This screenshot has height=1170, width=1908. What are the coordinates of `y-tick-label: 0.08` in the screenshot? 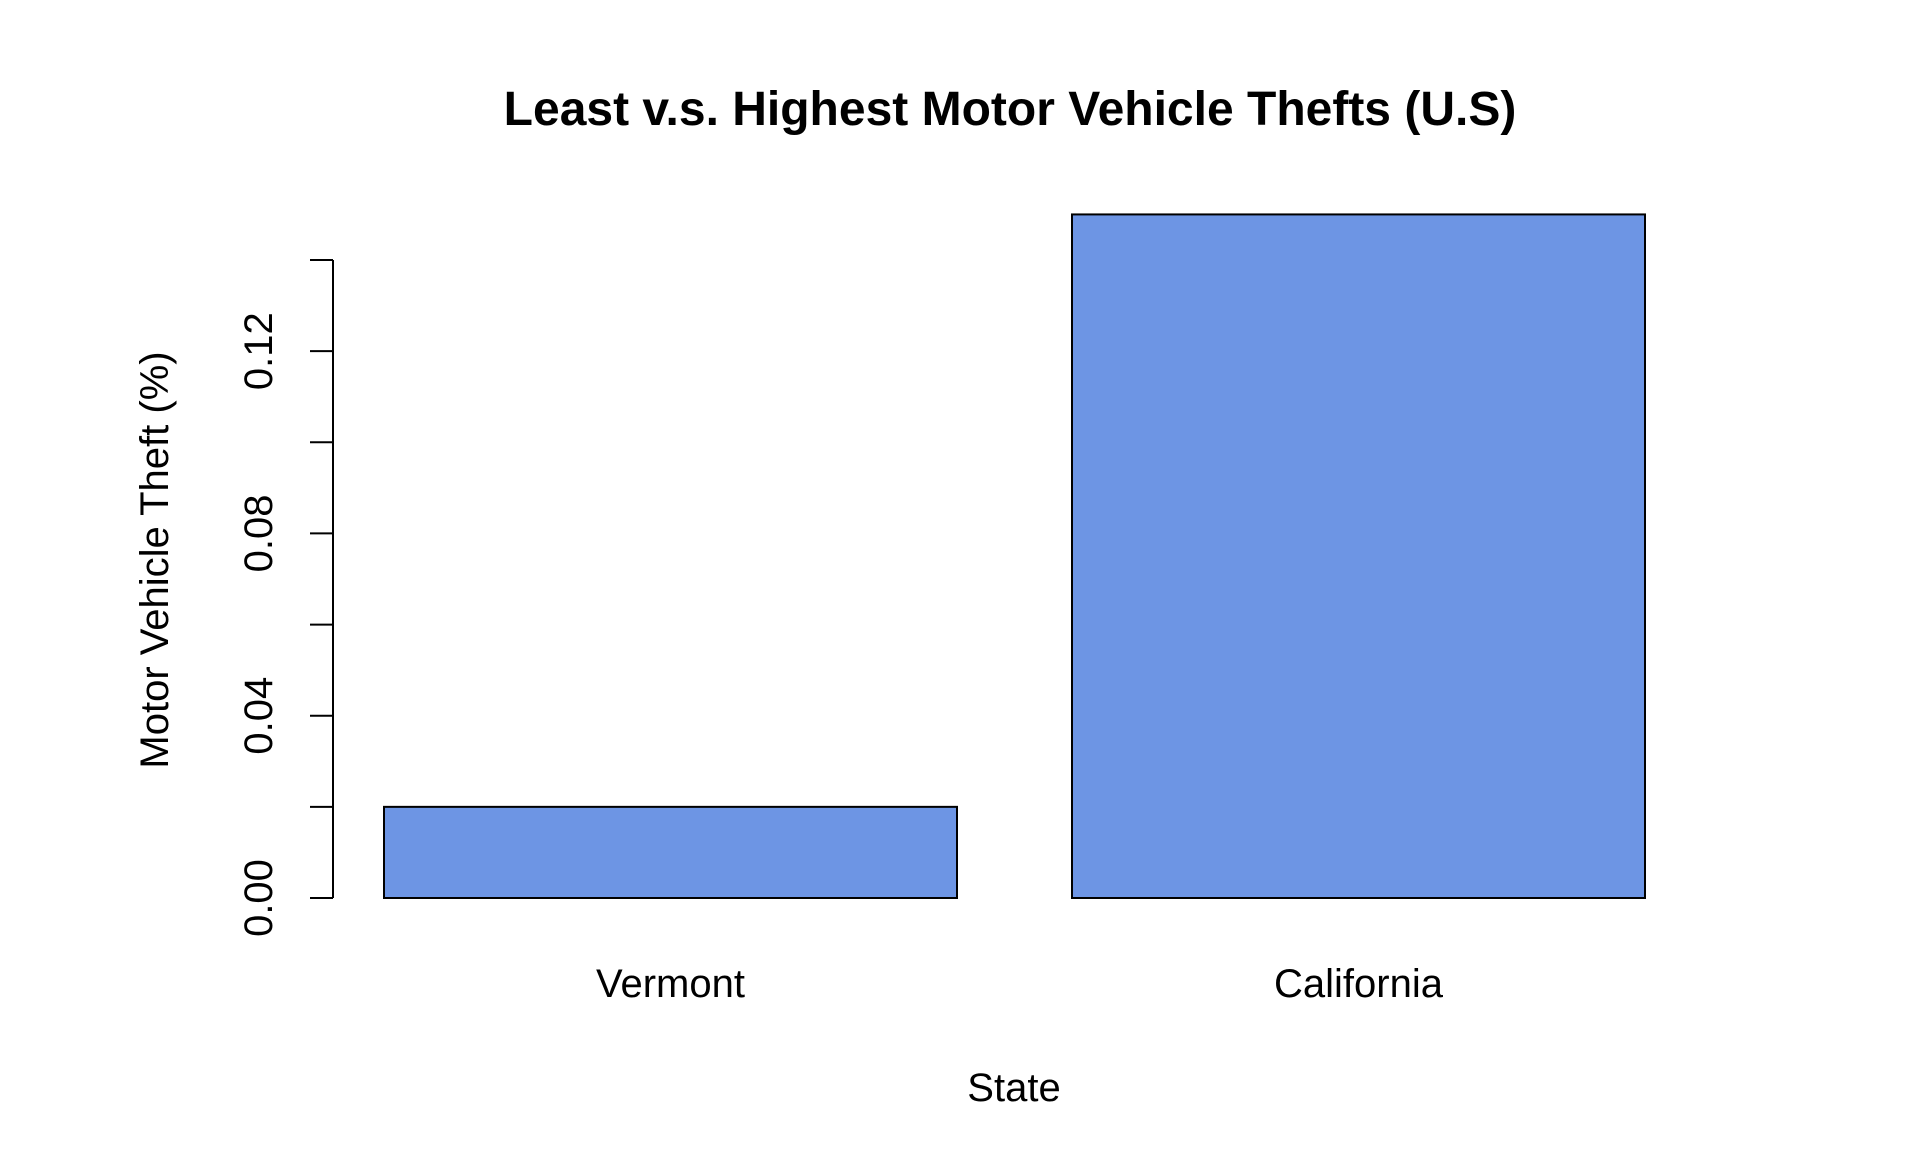 It's located at (259, 533).